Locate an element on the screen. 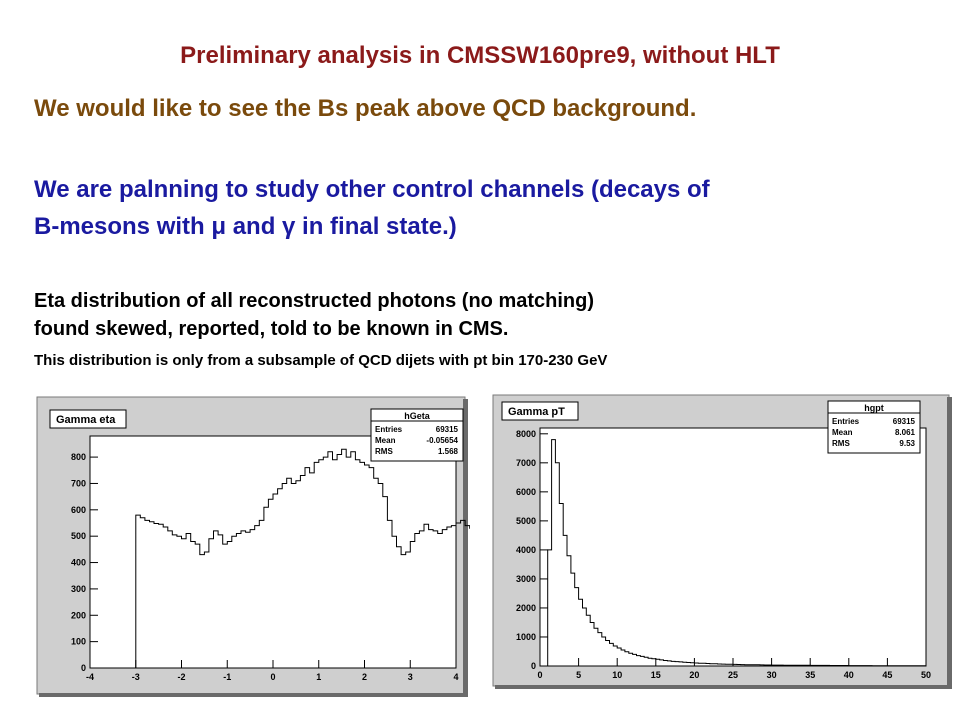  x-tick-label: -1 is located at coordinates (227, 677).